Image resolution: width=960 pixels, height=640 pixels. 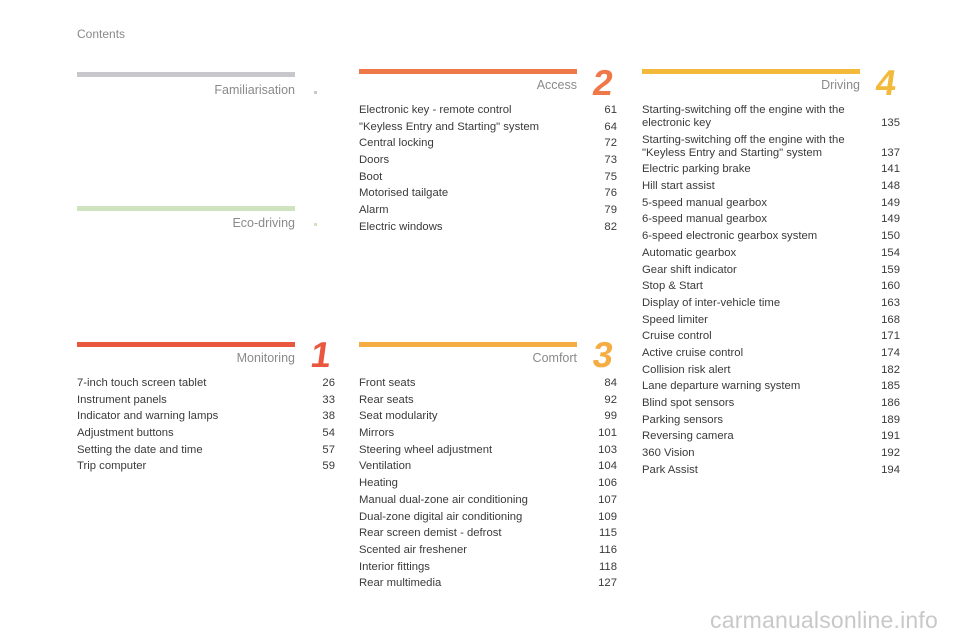 What do you see at coordinates (886, 82) in the screenshot?
I see `section-number: 4` at bounding box center [886, 82].